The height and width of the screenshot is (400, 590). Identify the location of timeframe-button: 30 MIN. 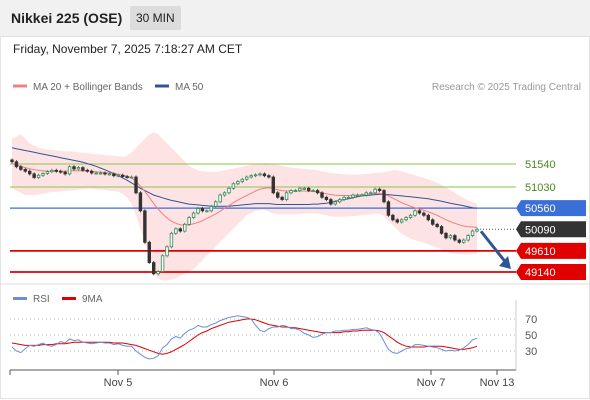
(155, 18).